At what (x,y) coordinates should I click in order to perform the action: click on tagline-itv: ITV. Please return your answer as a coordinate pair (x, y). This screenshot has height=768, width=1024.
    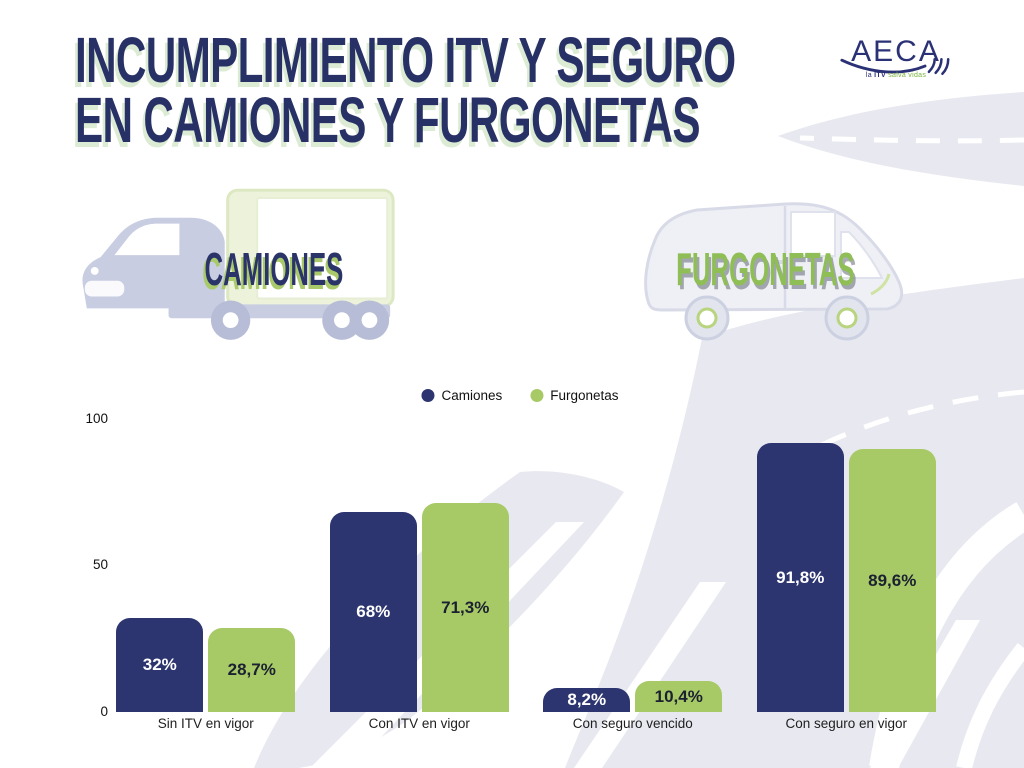
    Looking at the image, I should click on (880, 75).